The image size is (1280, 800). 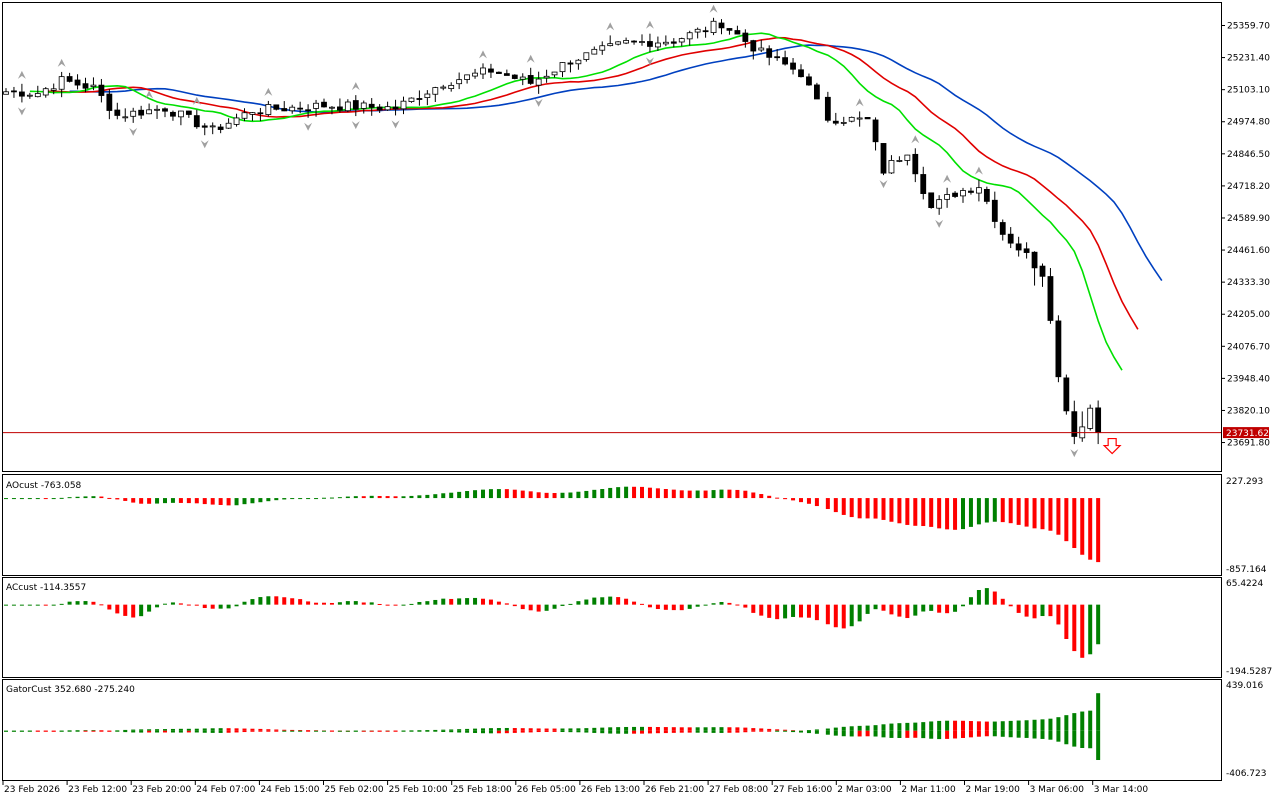 I want to click on time-tick-label: 26 Feb 21:00, so click(x=674, y=790).